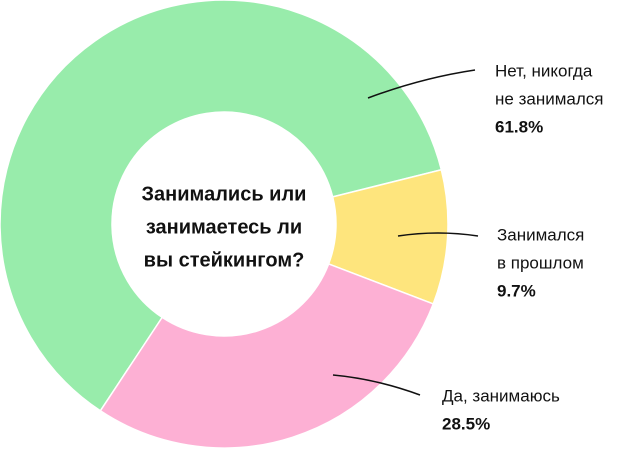 This screenshot has height=453, width=642. Describe the element at coordinates (224, 227) in the screenshot. I see `center-title: занимаетесь ли` at that location.